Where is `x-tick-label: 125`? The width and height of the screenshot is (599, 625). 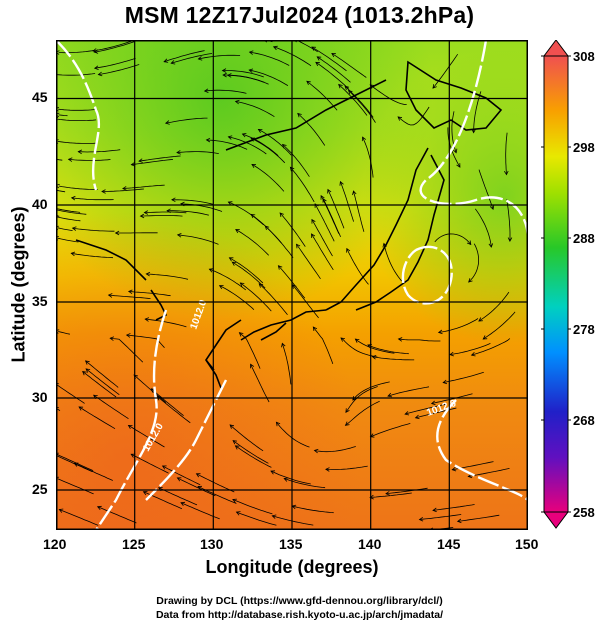 x-tick-label: 125 is located at coordinates (134, 544).